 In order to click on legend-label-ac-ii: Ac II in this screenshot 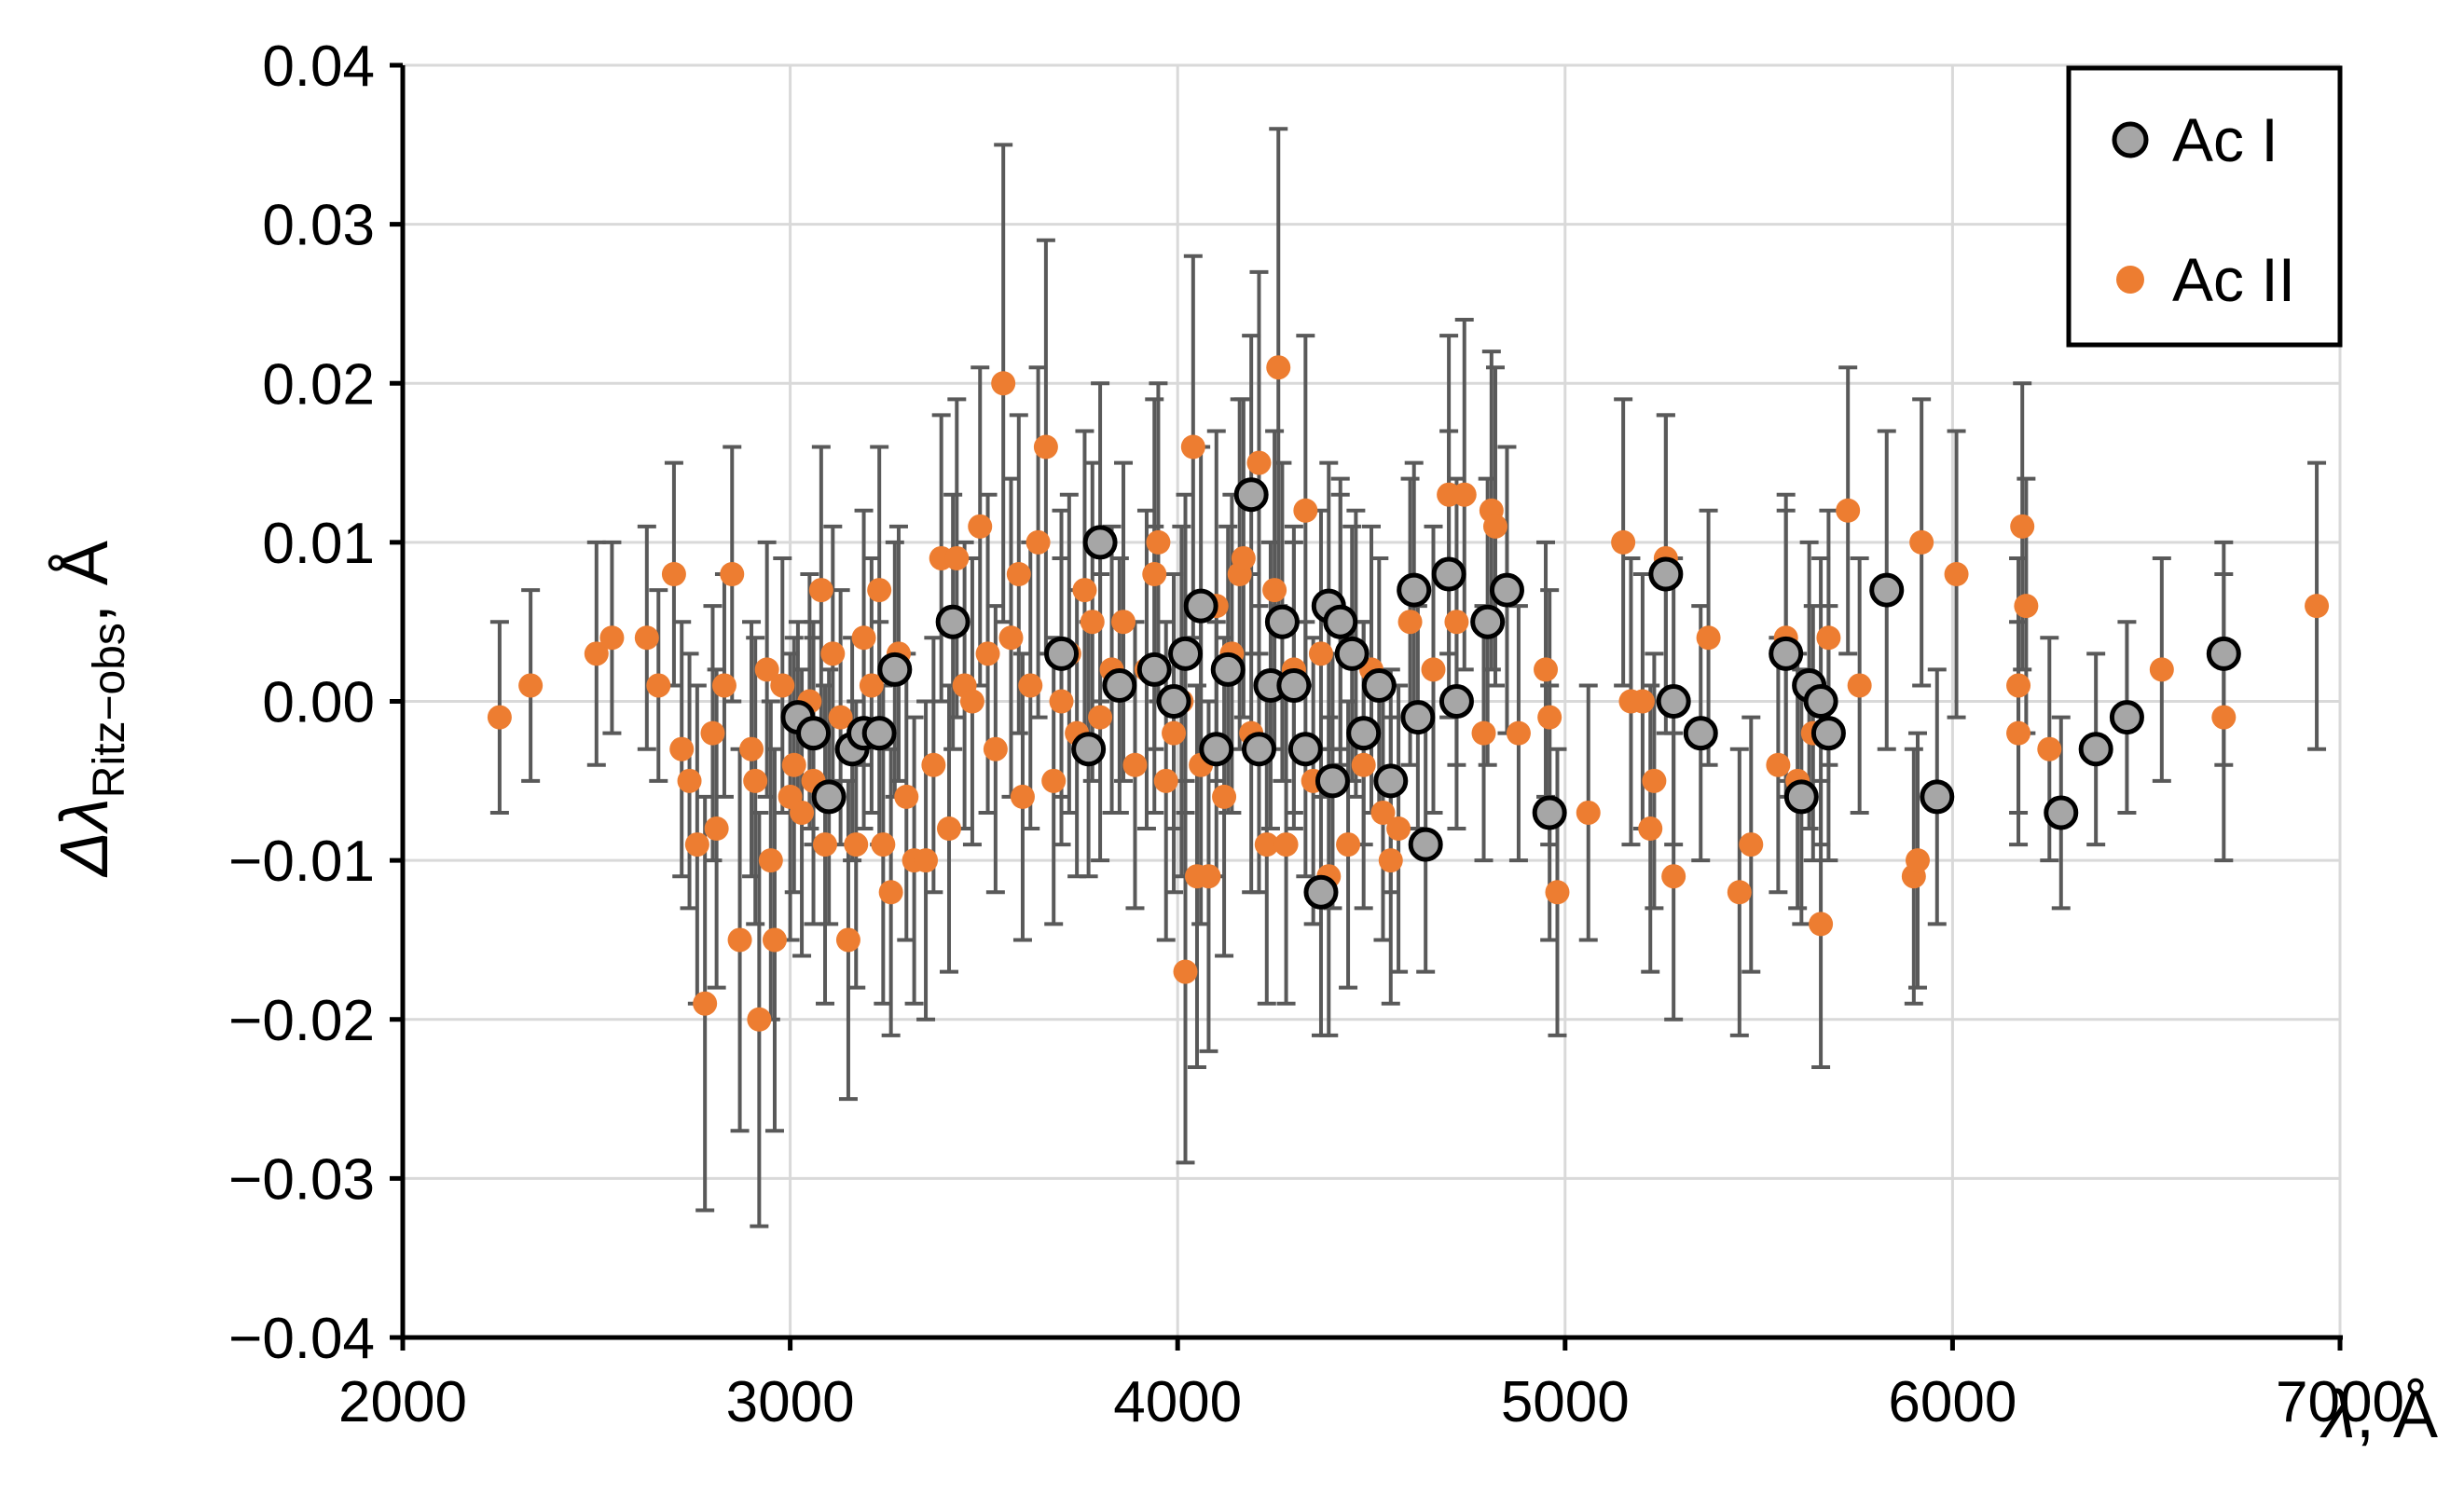, I will do `click(2234, 279)`.